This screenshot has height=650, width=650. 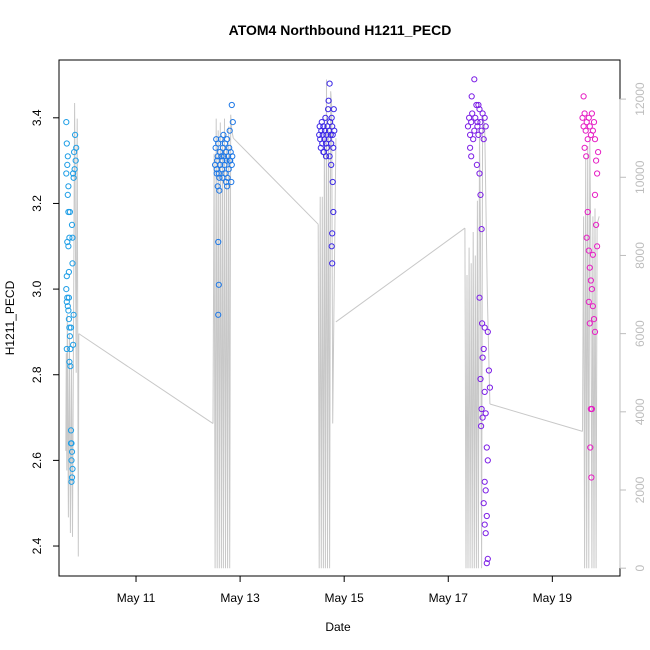 What do you see at coordinates (338, 627) in the screenshot?
I see `x-axis-label: Date` at bounding box center [338, 627].